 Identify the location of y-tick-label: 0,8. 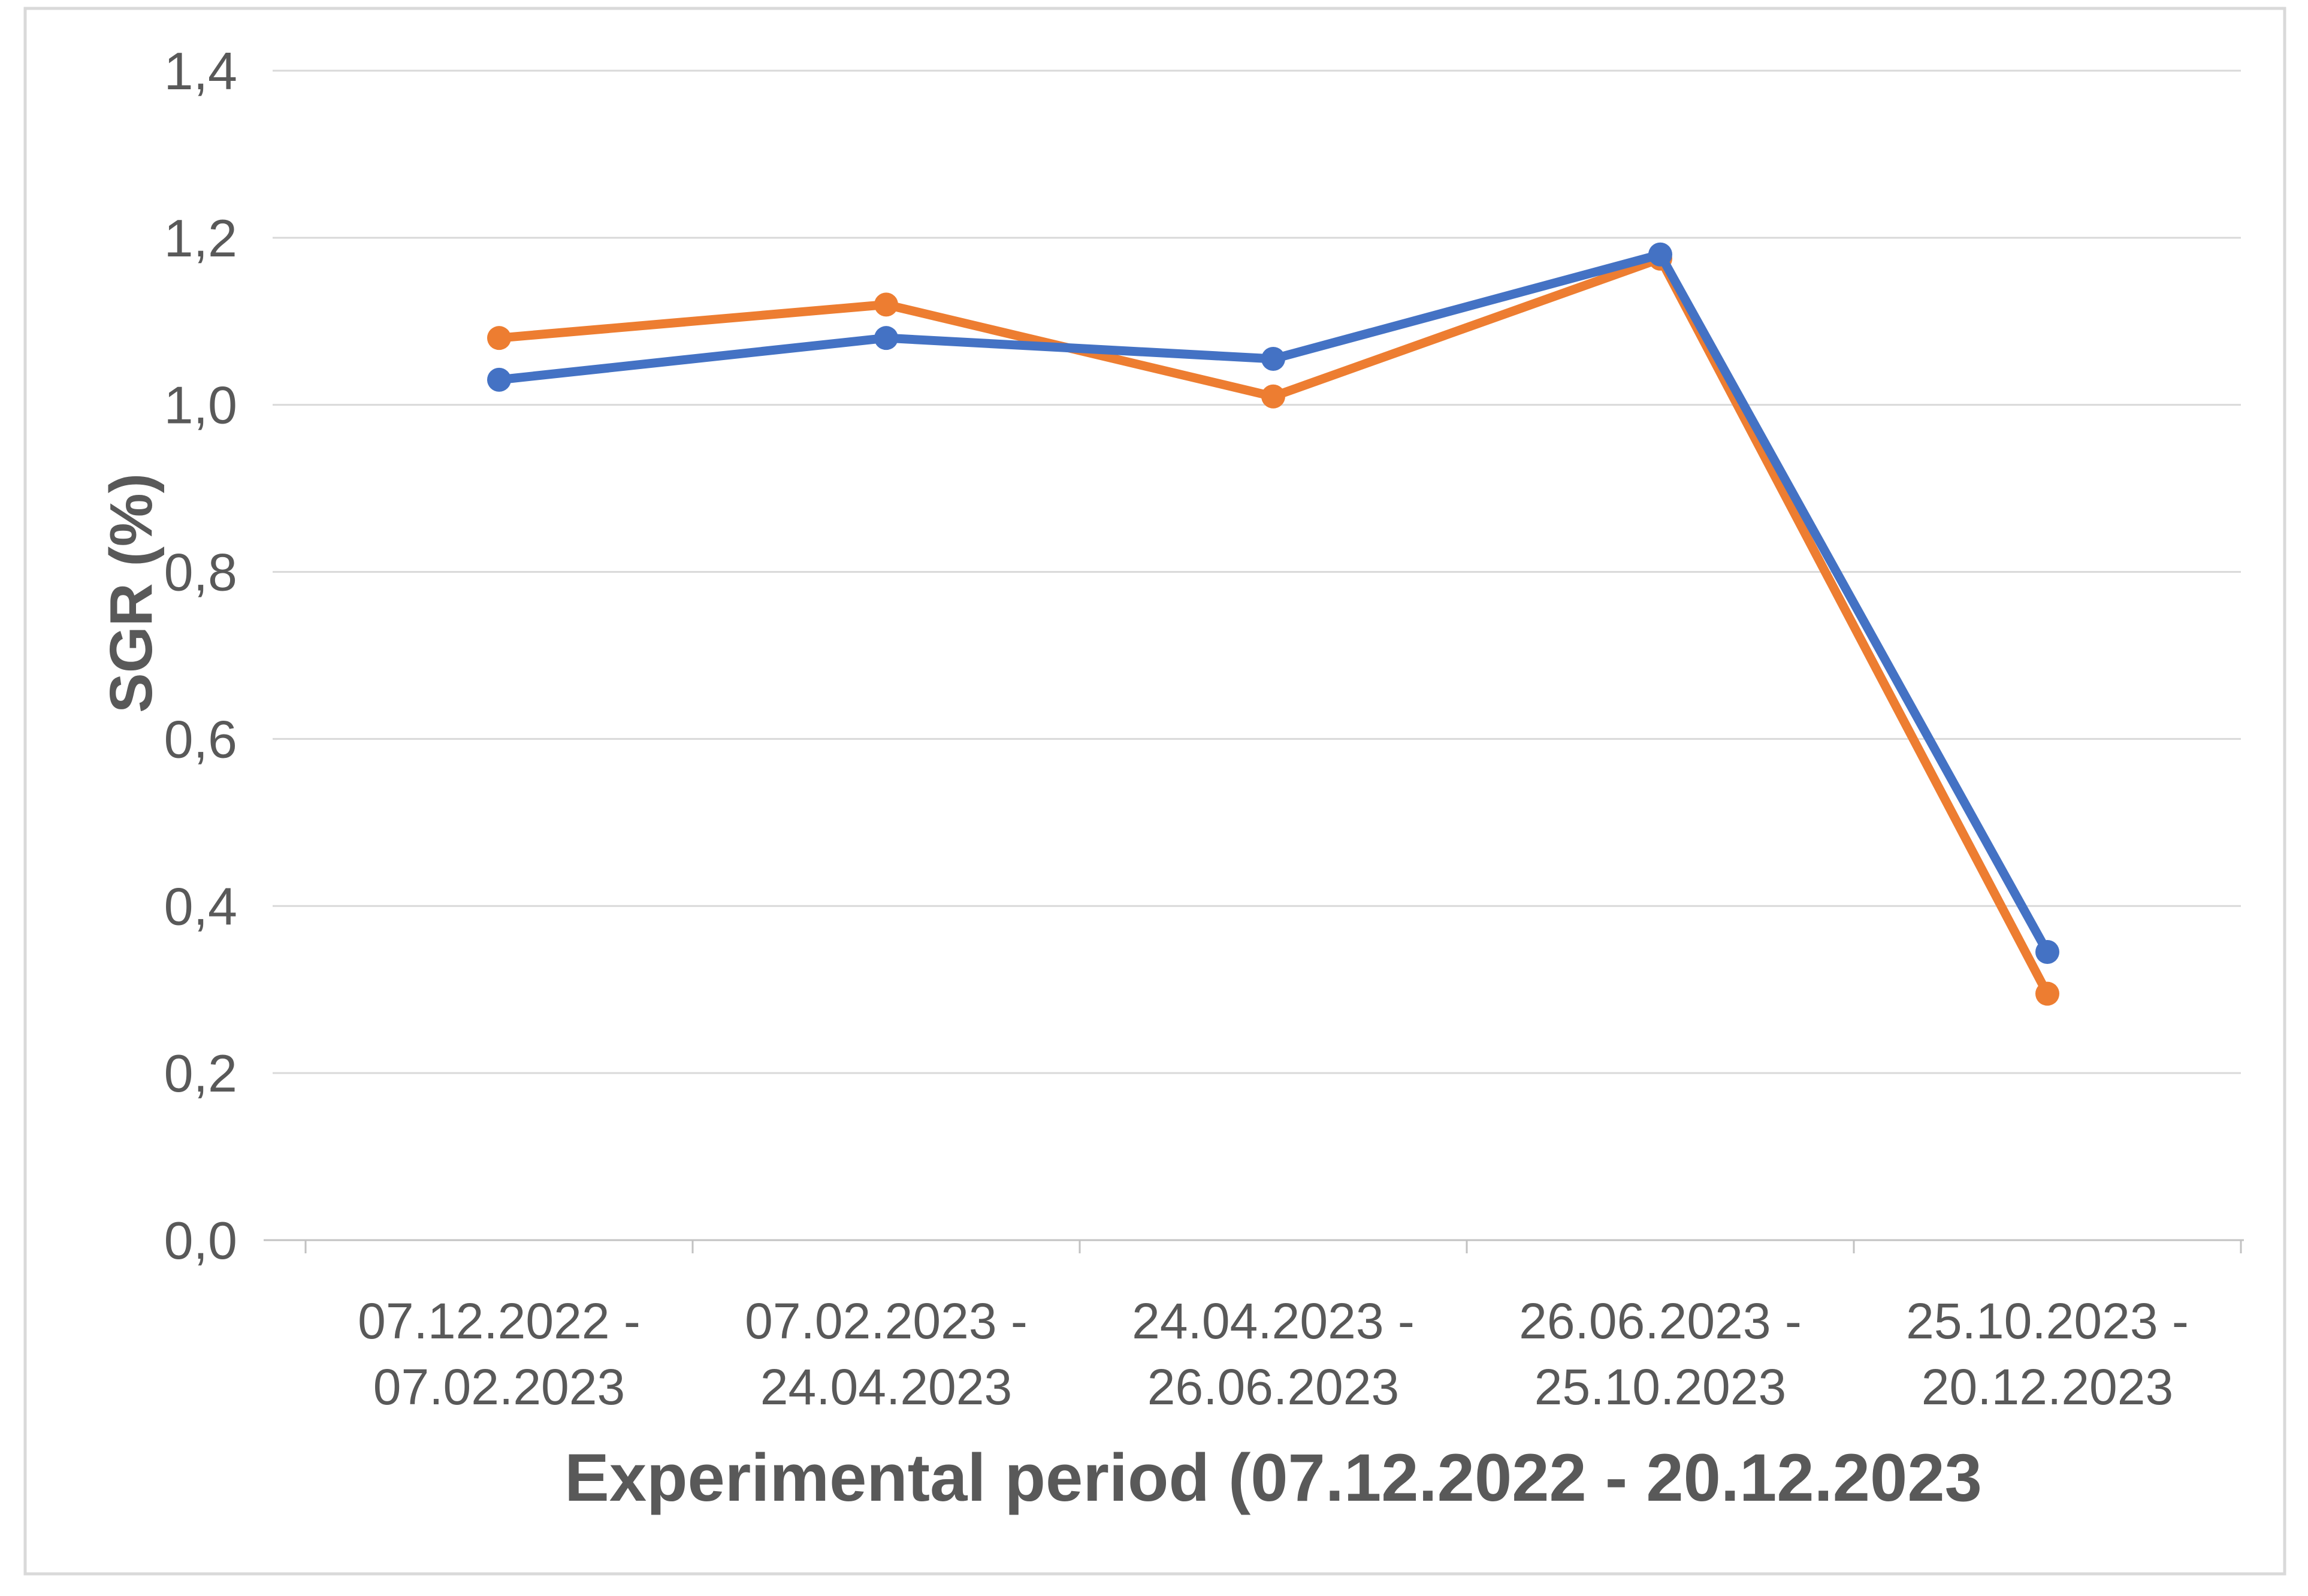
(200, 572).